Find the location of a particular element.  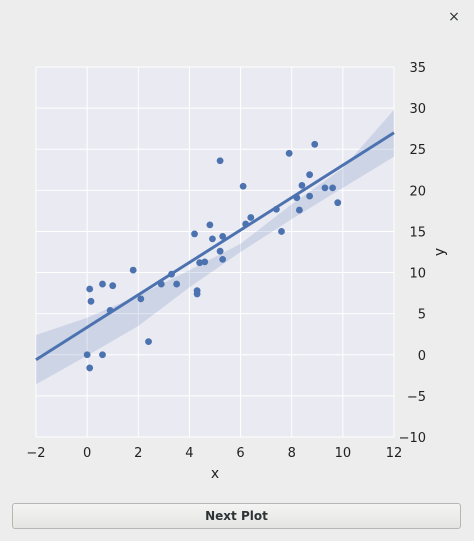

x-tick-label: 8 is located at coordinates (292, 453).